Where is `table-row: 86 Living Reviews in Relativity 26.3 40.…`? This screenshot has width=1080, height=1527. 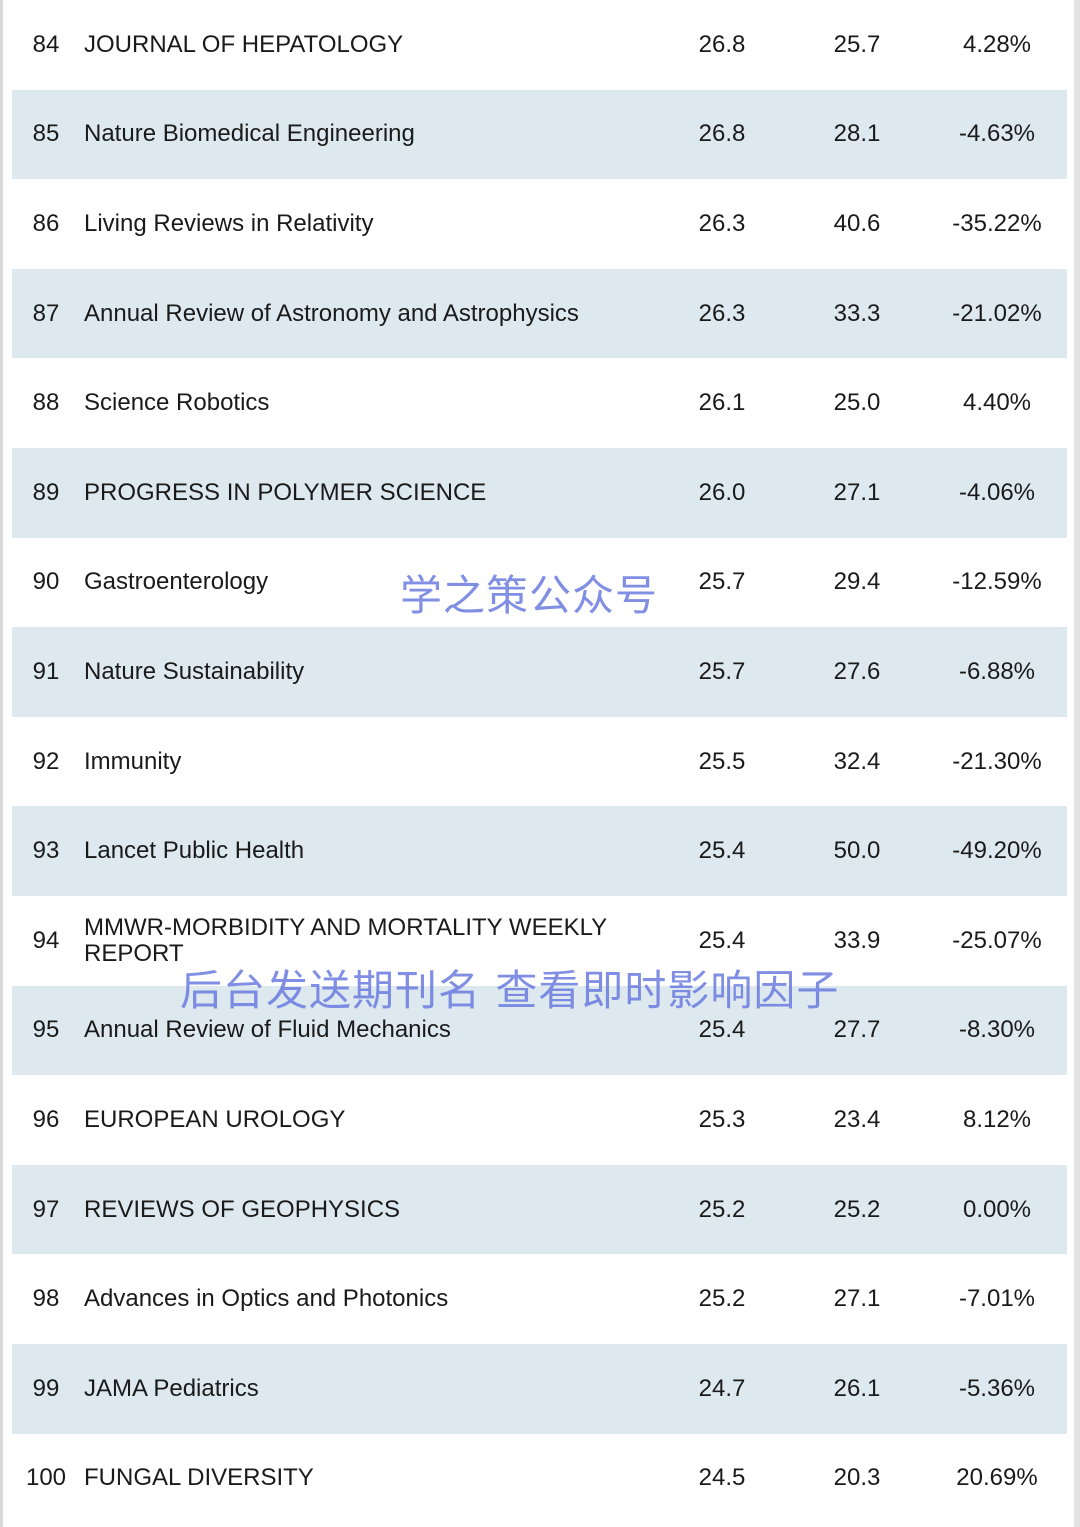 table-row: 86 Living Reviews in Relativity 26.3 40.… is located at coordinates (539, 224).